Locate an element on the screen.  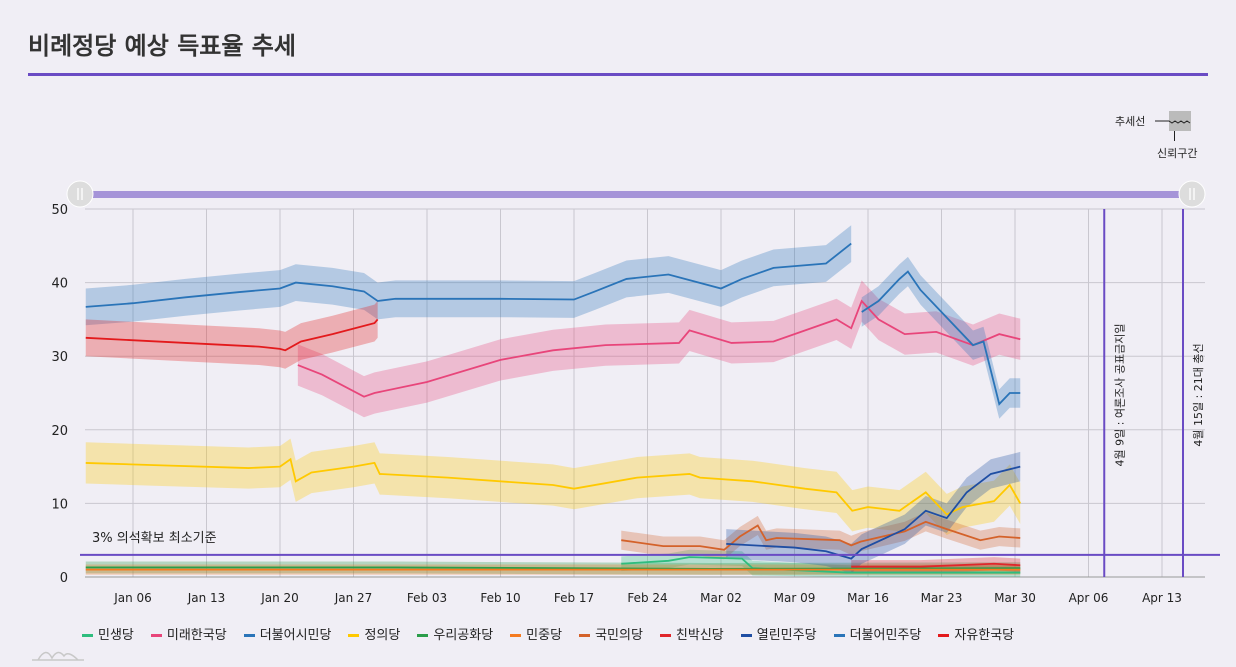
x-tick-label: Mar 09 is located at coordinates (795, 598).